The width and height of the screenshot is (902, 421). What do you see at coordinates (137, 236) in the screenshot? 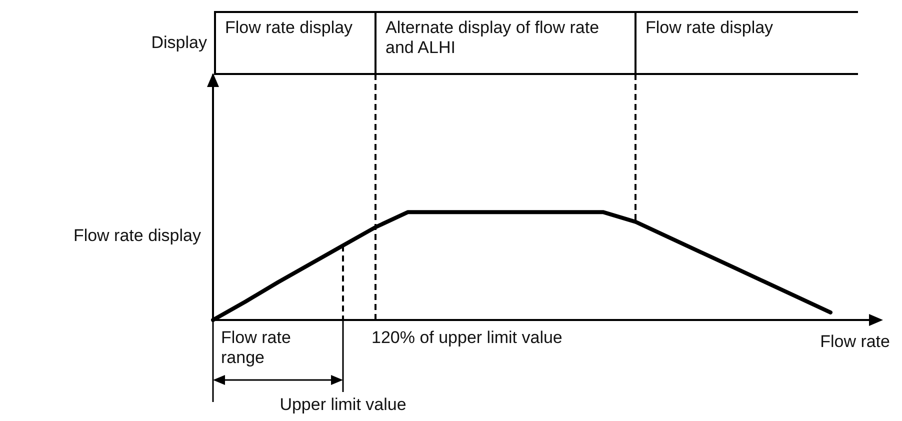
I see `y-axis-title: Flow rate display` at bounding box center [137, 236].